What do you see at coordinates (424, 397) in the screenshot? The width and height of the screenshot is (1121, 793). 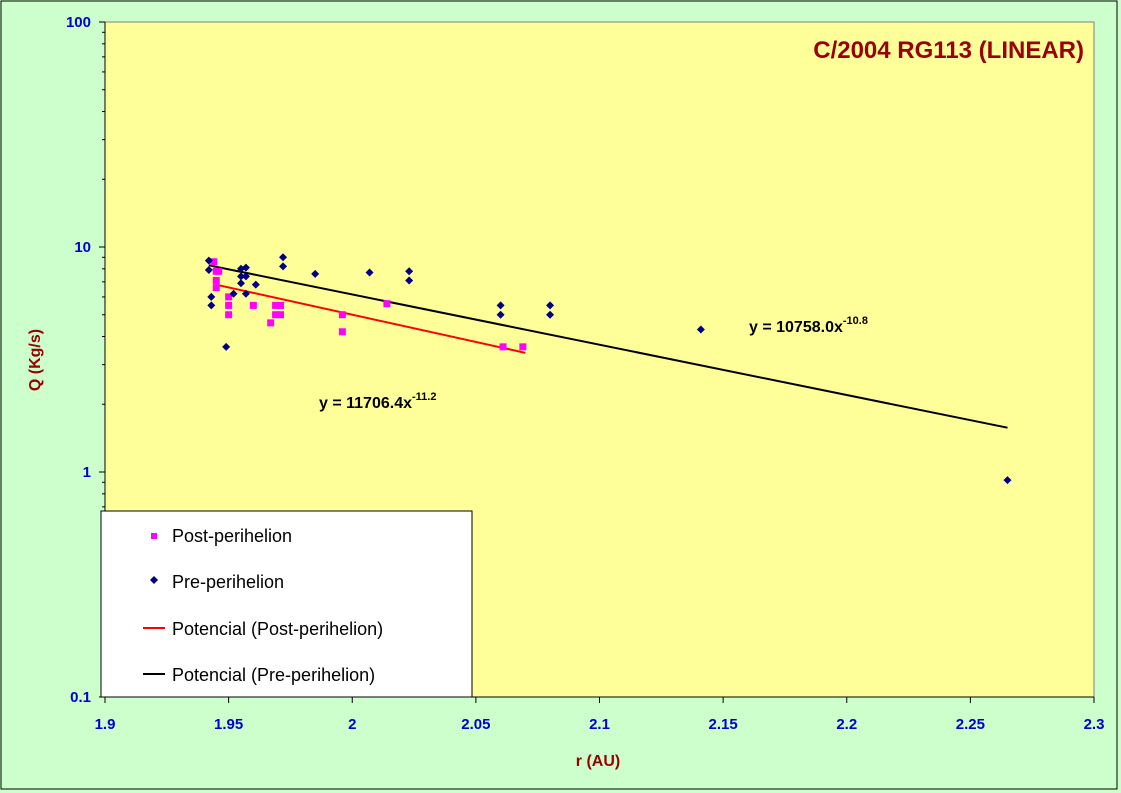 I see `equation-post-exponent: -11.2` at bounding box center [424, 397].